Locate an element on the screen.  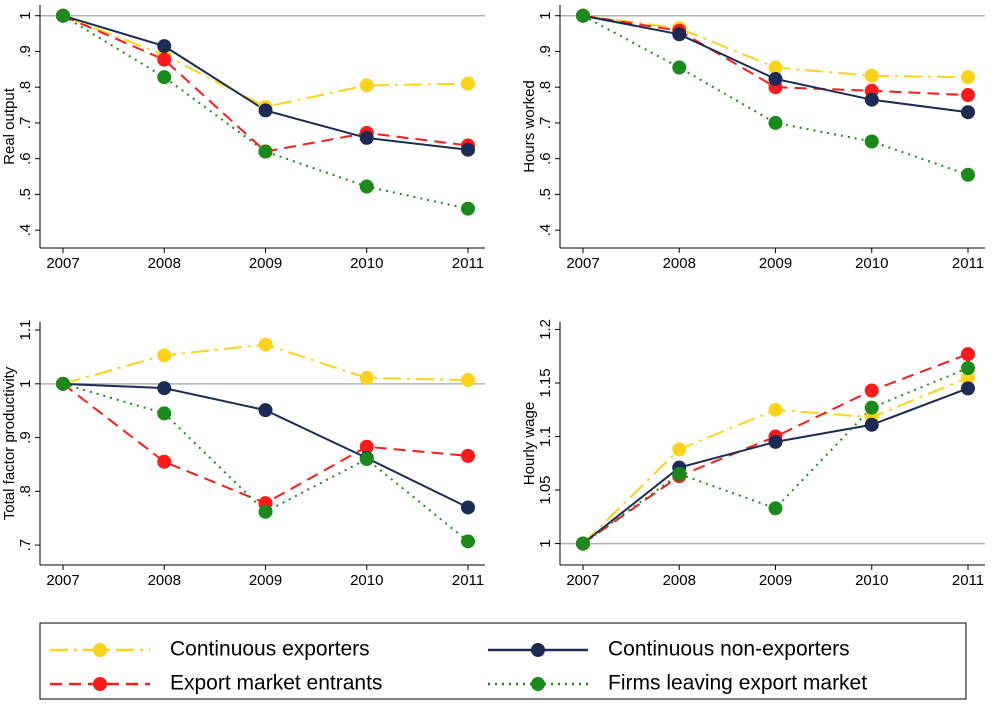
y-axis-title: Hourly wage is located at coordinates (529, 443).